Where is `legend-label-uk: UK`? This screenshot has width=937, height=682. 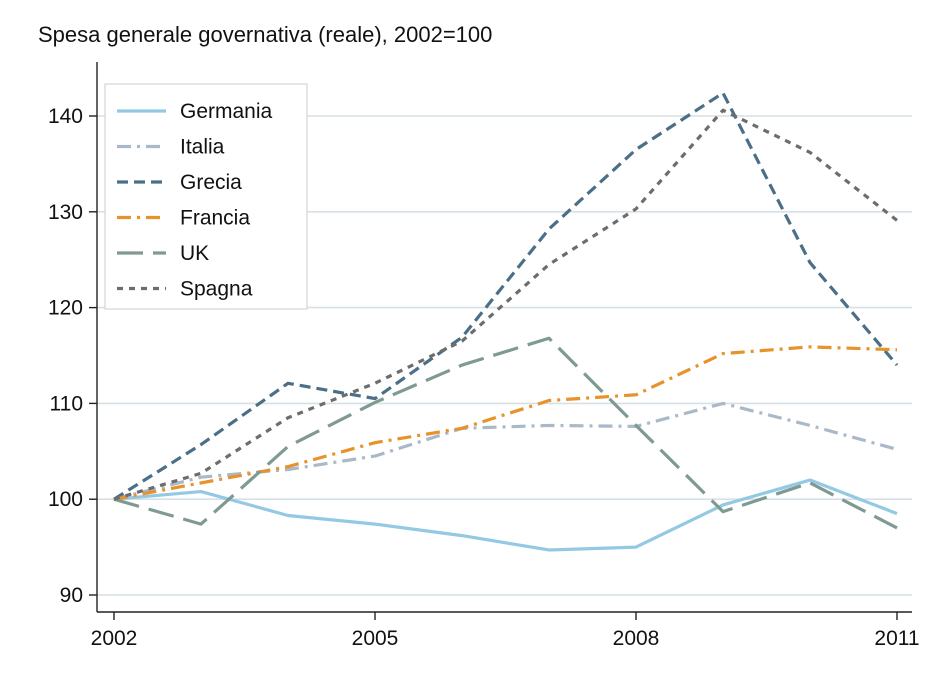 legend-label-uk: UK is located at coordinates (194, 253).